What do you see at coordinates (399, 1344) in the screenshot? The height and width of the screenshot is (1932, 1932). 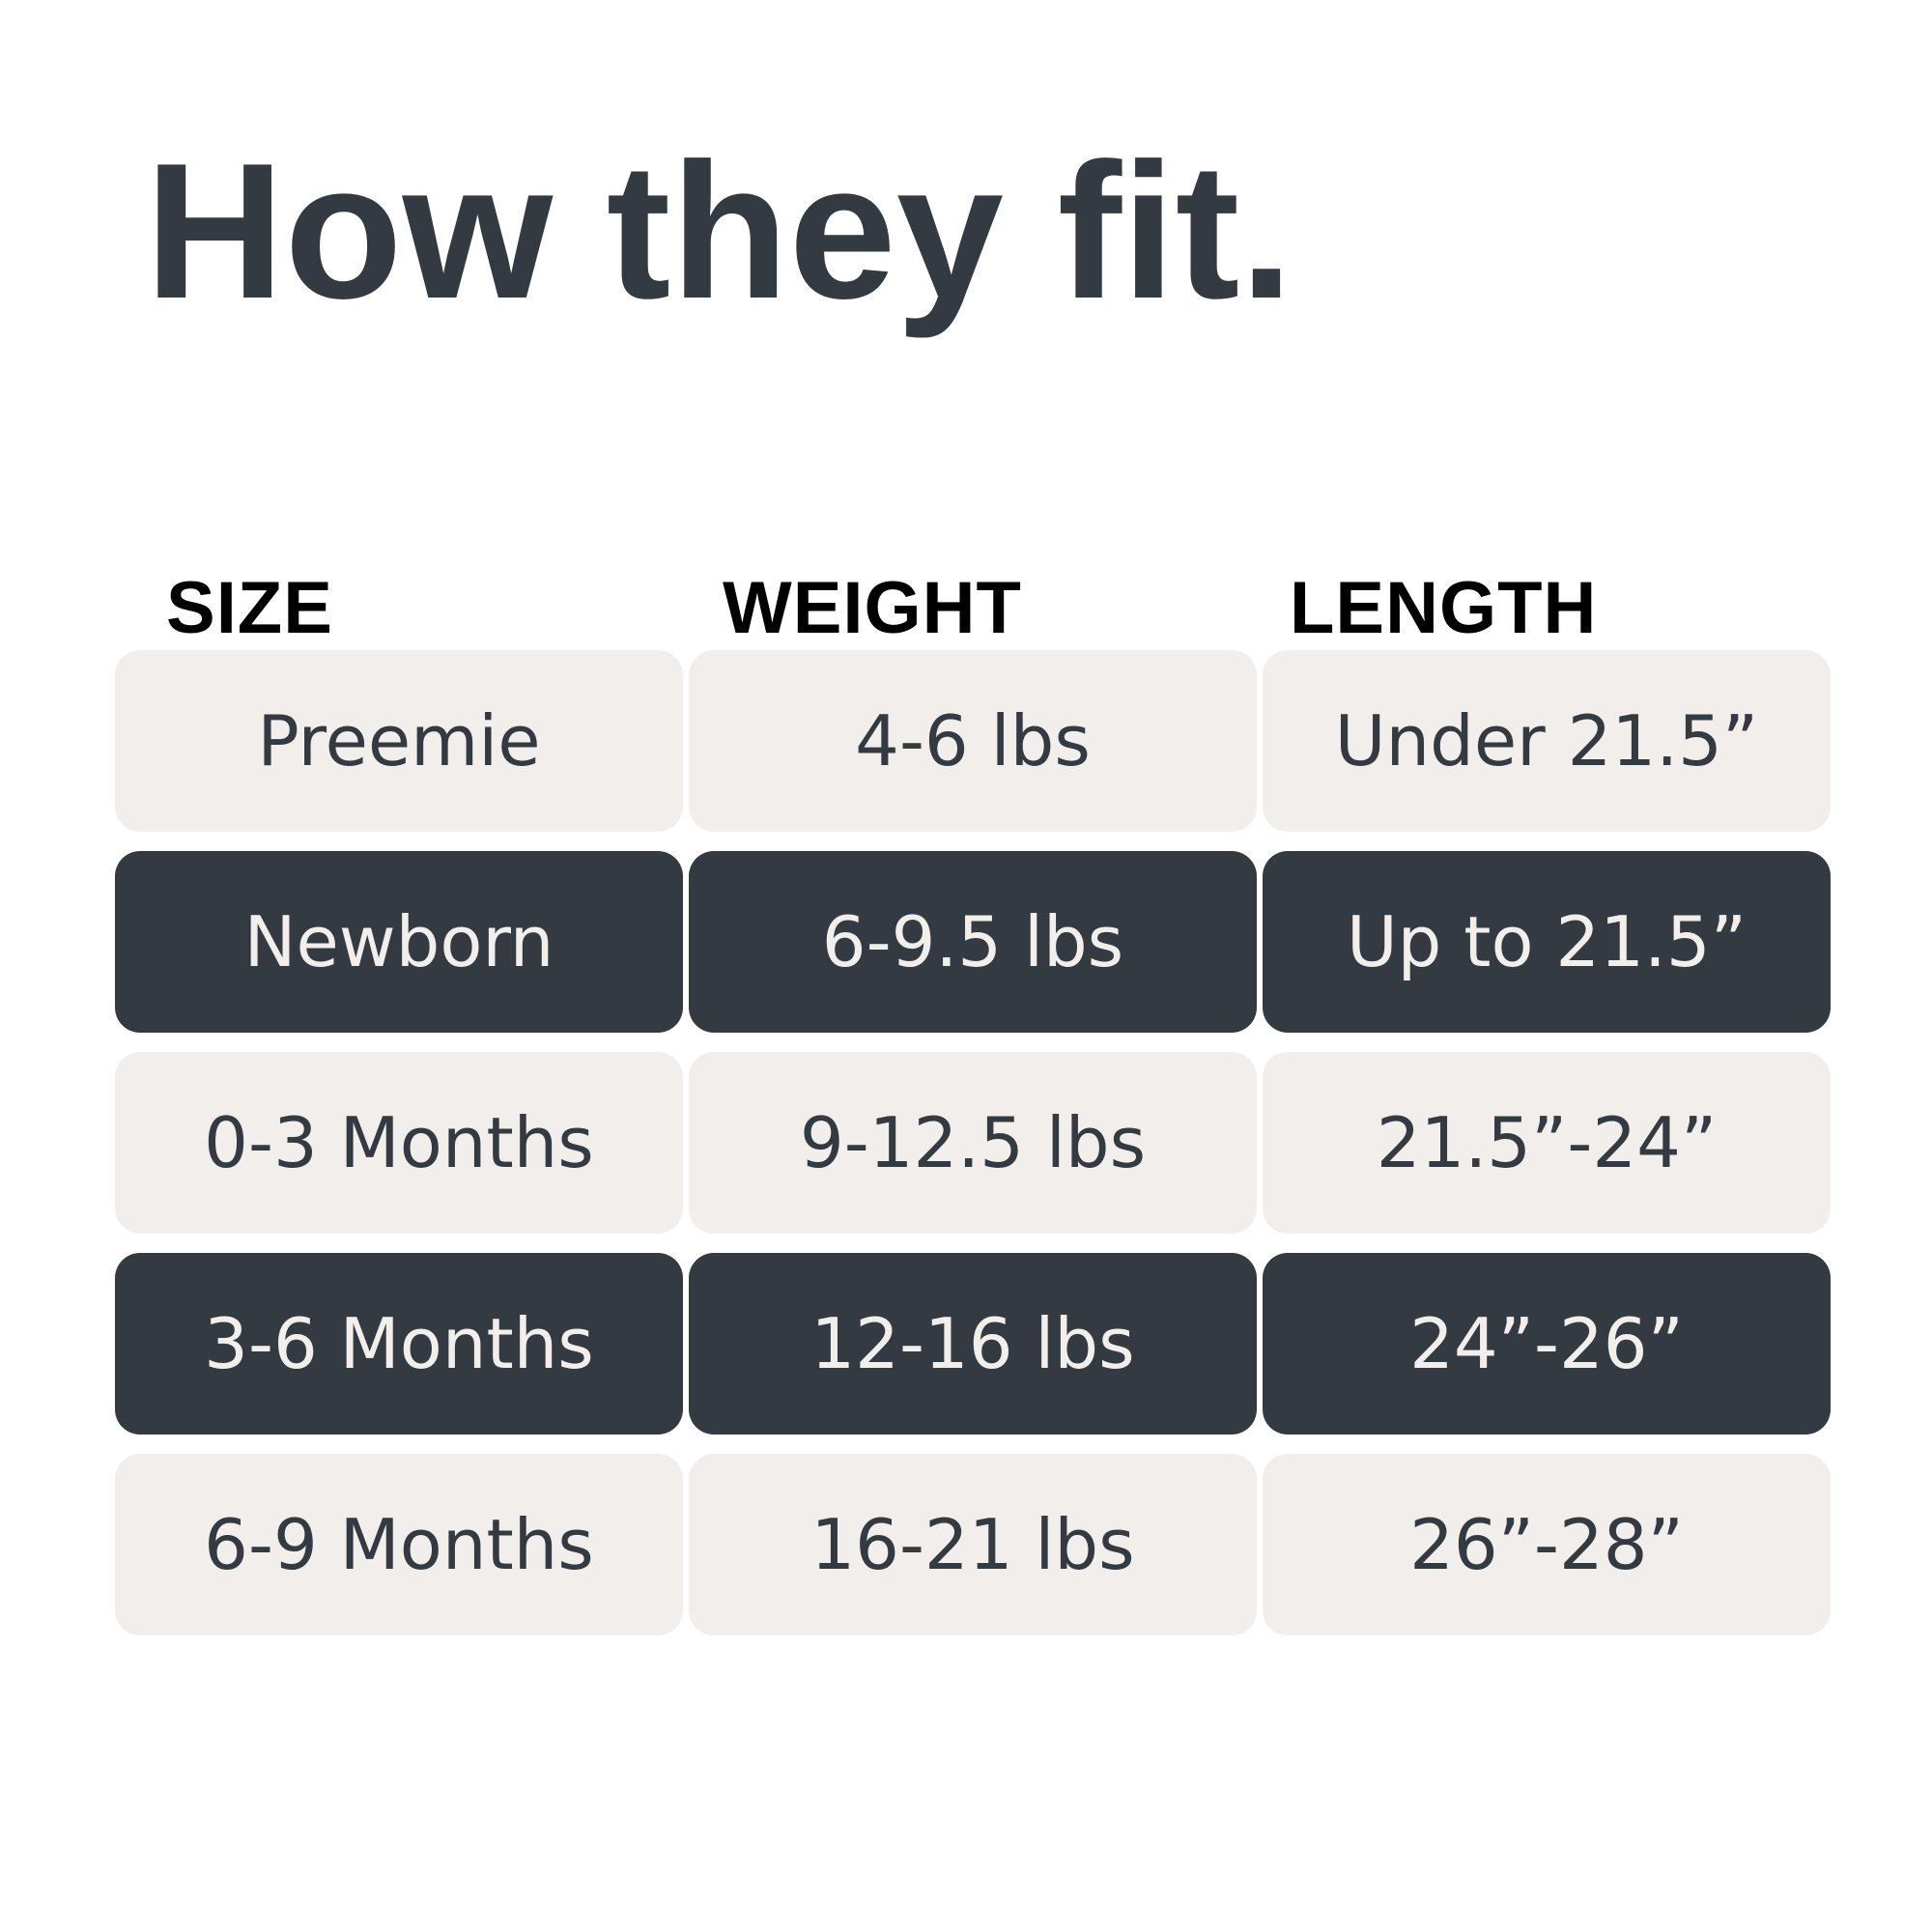 I see `size-cell: 3-6 Months` at bounding box center [399, 1344].